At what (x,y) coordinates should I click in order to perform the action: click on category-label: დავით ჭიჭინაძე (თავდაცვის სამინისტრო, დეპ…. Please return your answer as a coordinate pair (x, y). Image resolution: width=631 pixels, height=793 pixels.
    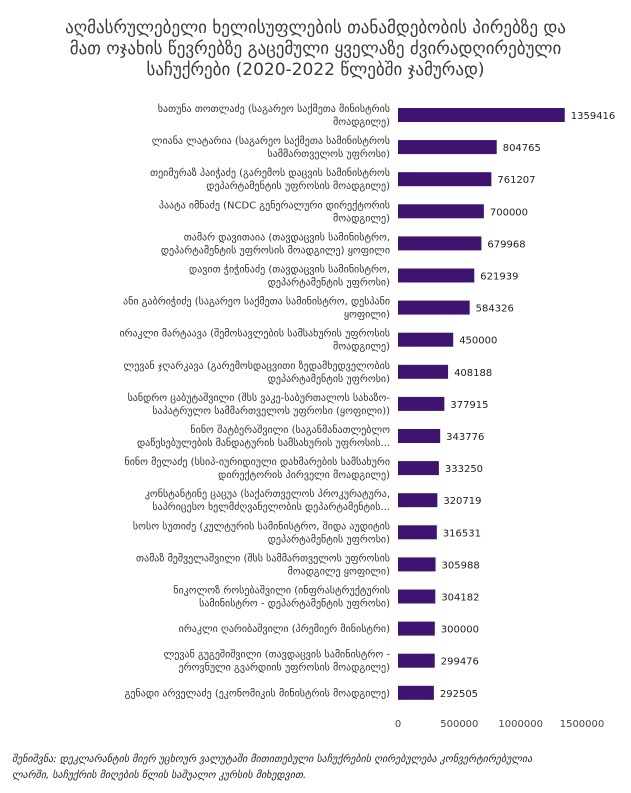
    Looking at the image, I should click on (289, 276).